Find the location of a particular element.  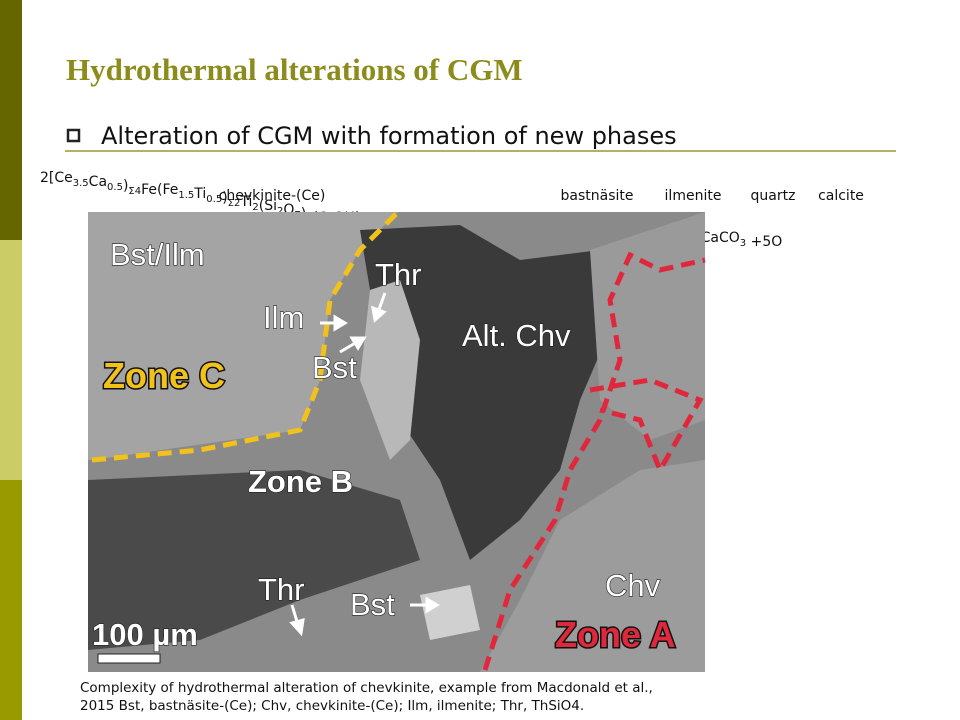

bullet-icon is located at coordinates (73, 135).